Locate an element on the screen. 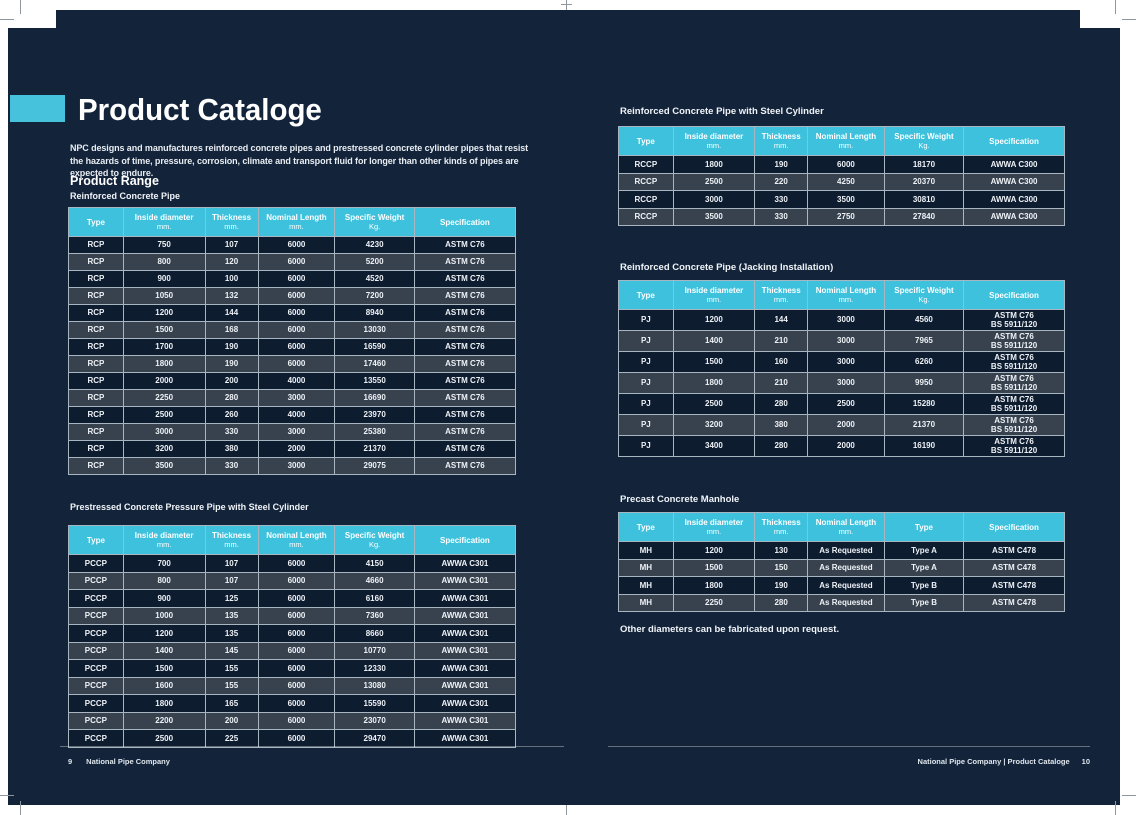 The width and height of the screenshot is (1136, 815). table-cell: 23970 is located at coordinates (374, 415).